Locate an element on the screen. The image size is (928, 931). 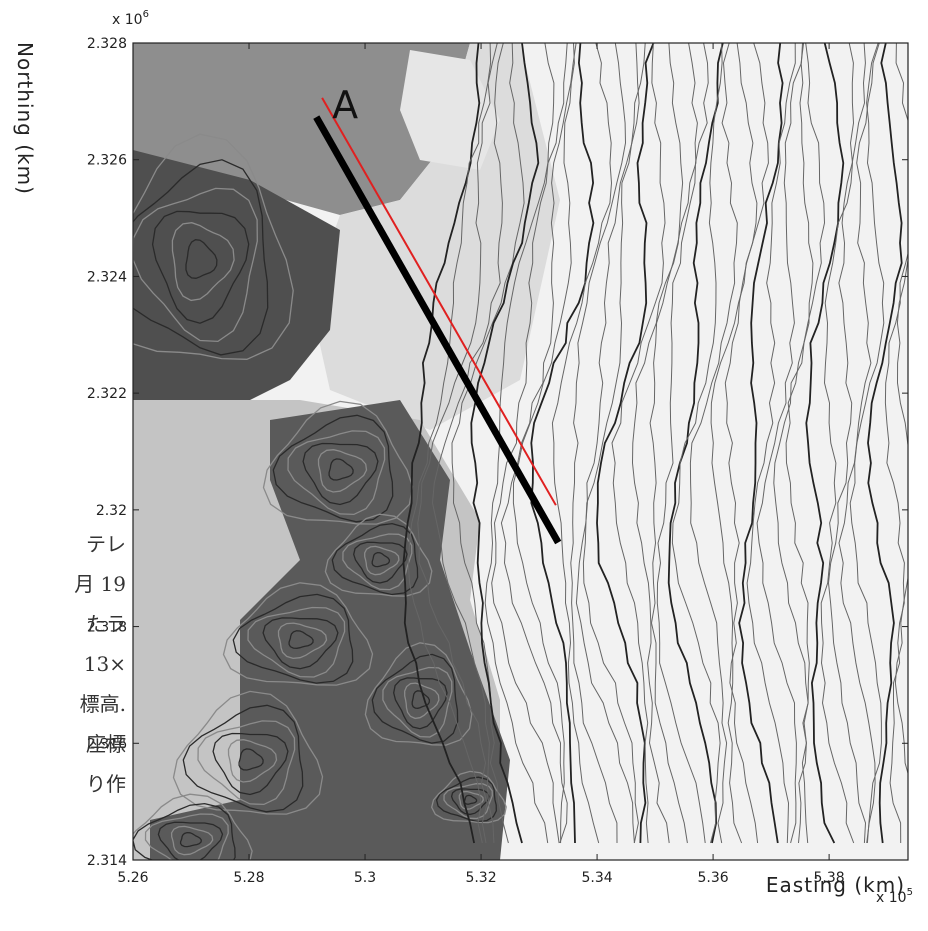
y-tick-label: 2.316 is located at coordinates (107, 744).